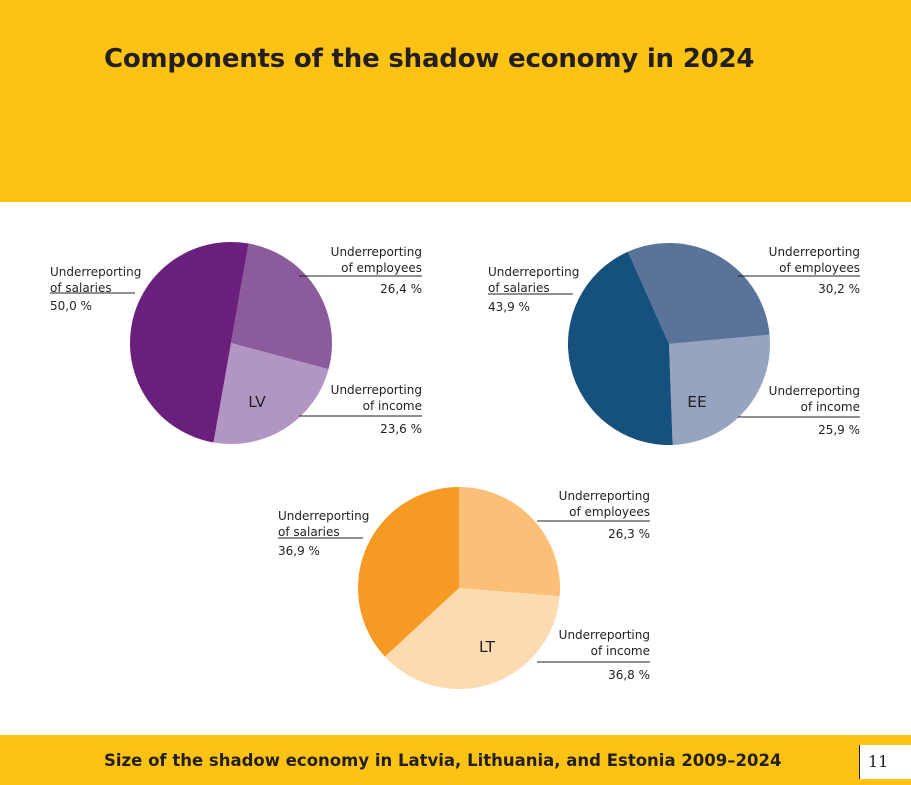 The image size is (911, 785). What do you see at coordinates (376, 252) in the screenshot?
I see `slice-label-lv-1: Underreporting` at bounding box center [376, 252].